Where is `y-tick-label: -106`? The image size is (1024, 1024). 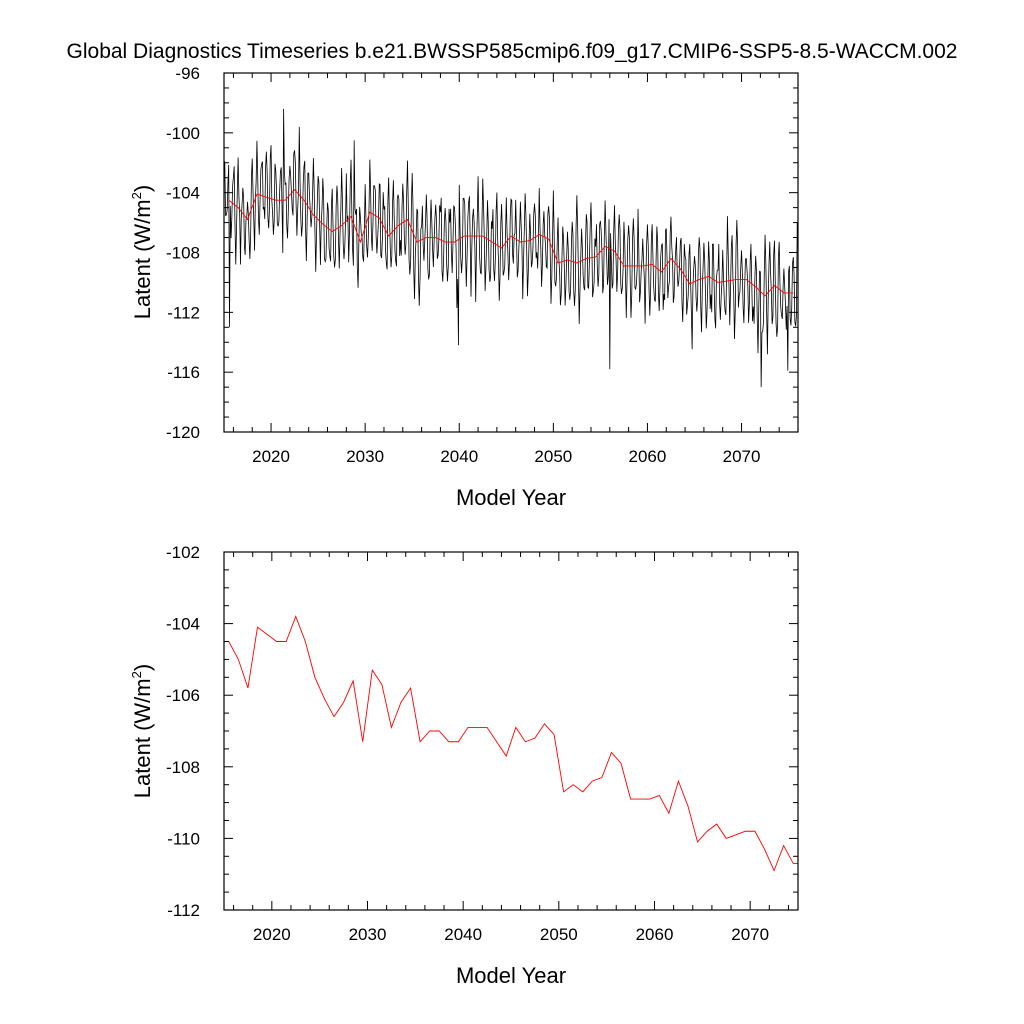
y-tick-label: -106 is located at coordinates (183, 695).